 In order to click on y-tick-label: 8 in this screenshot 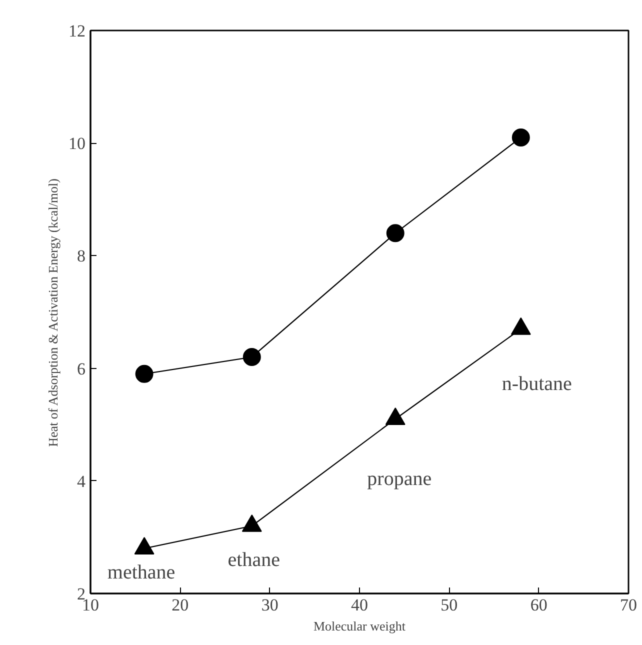, I will do `click(81, 256)`.